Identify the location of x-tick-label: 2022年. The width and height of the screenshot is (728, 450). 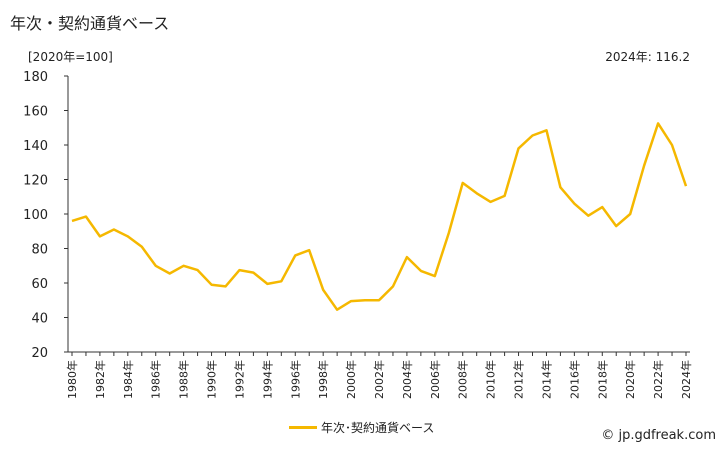
(658, 379).